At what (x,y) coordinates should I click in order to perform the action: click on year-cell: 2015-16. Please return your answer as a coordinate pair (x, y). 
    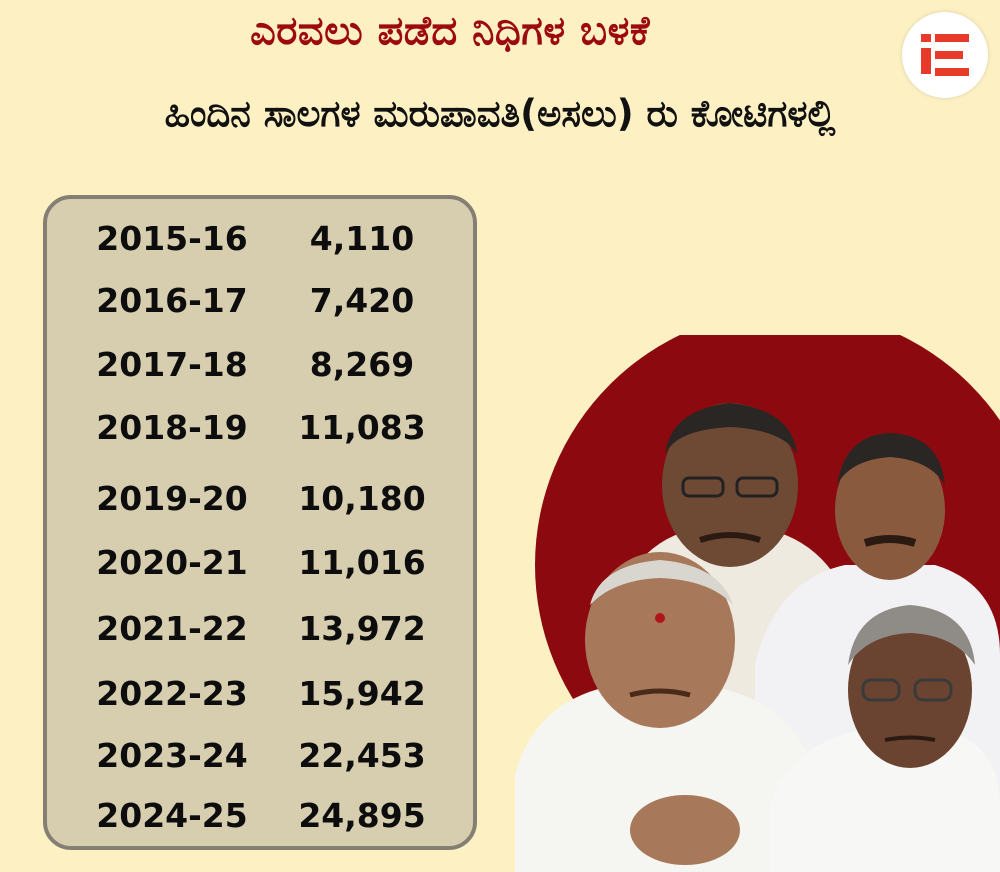
    Looking at the image, I should click on (172, 238).